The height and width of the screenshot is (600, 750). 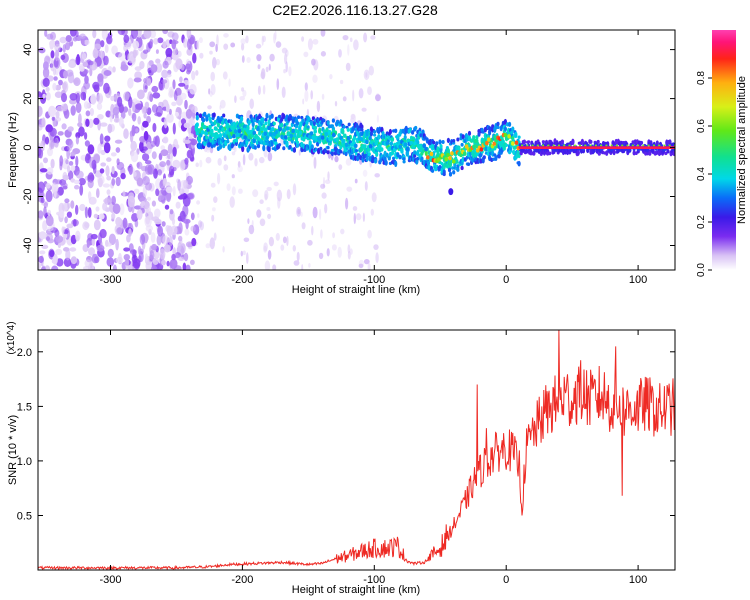 I want to click on colorbar-tick-label: 0.8, so click(x=701, y=78).